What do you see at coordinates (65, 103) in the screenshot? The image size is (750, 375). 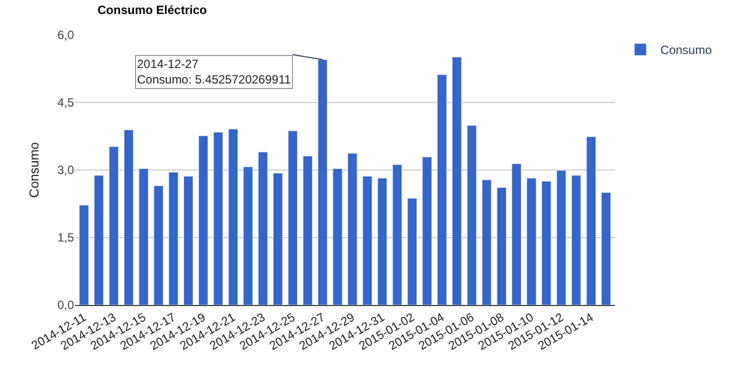 I see `y-tick-label: 4,5` at bounding box center [65, 103].